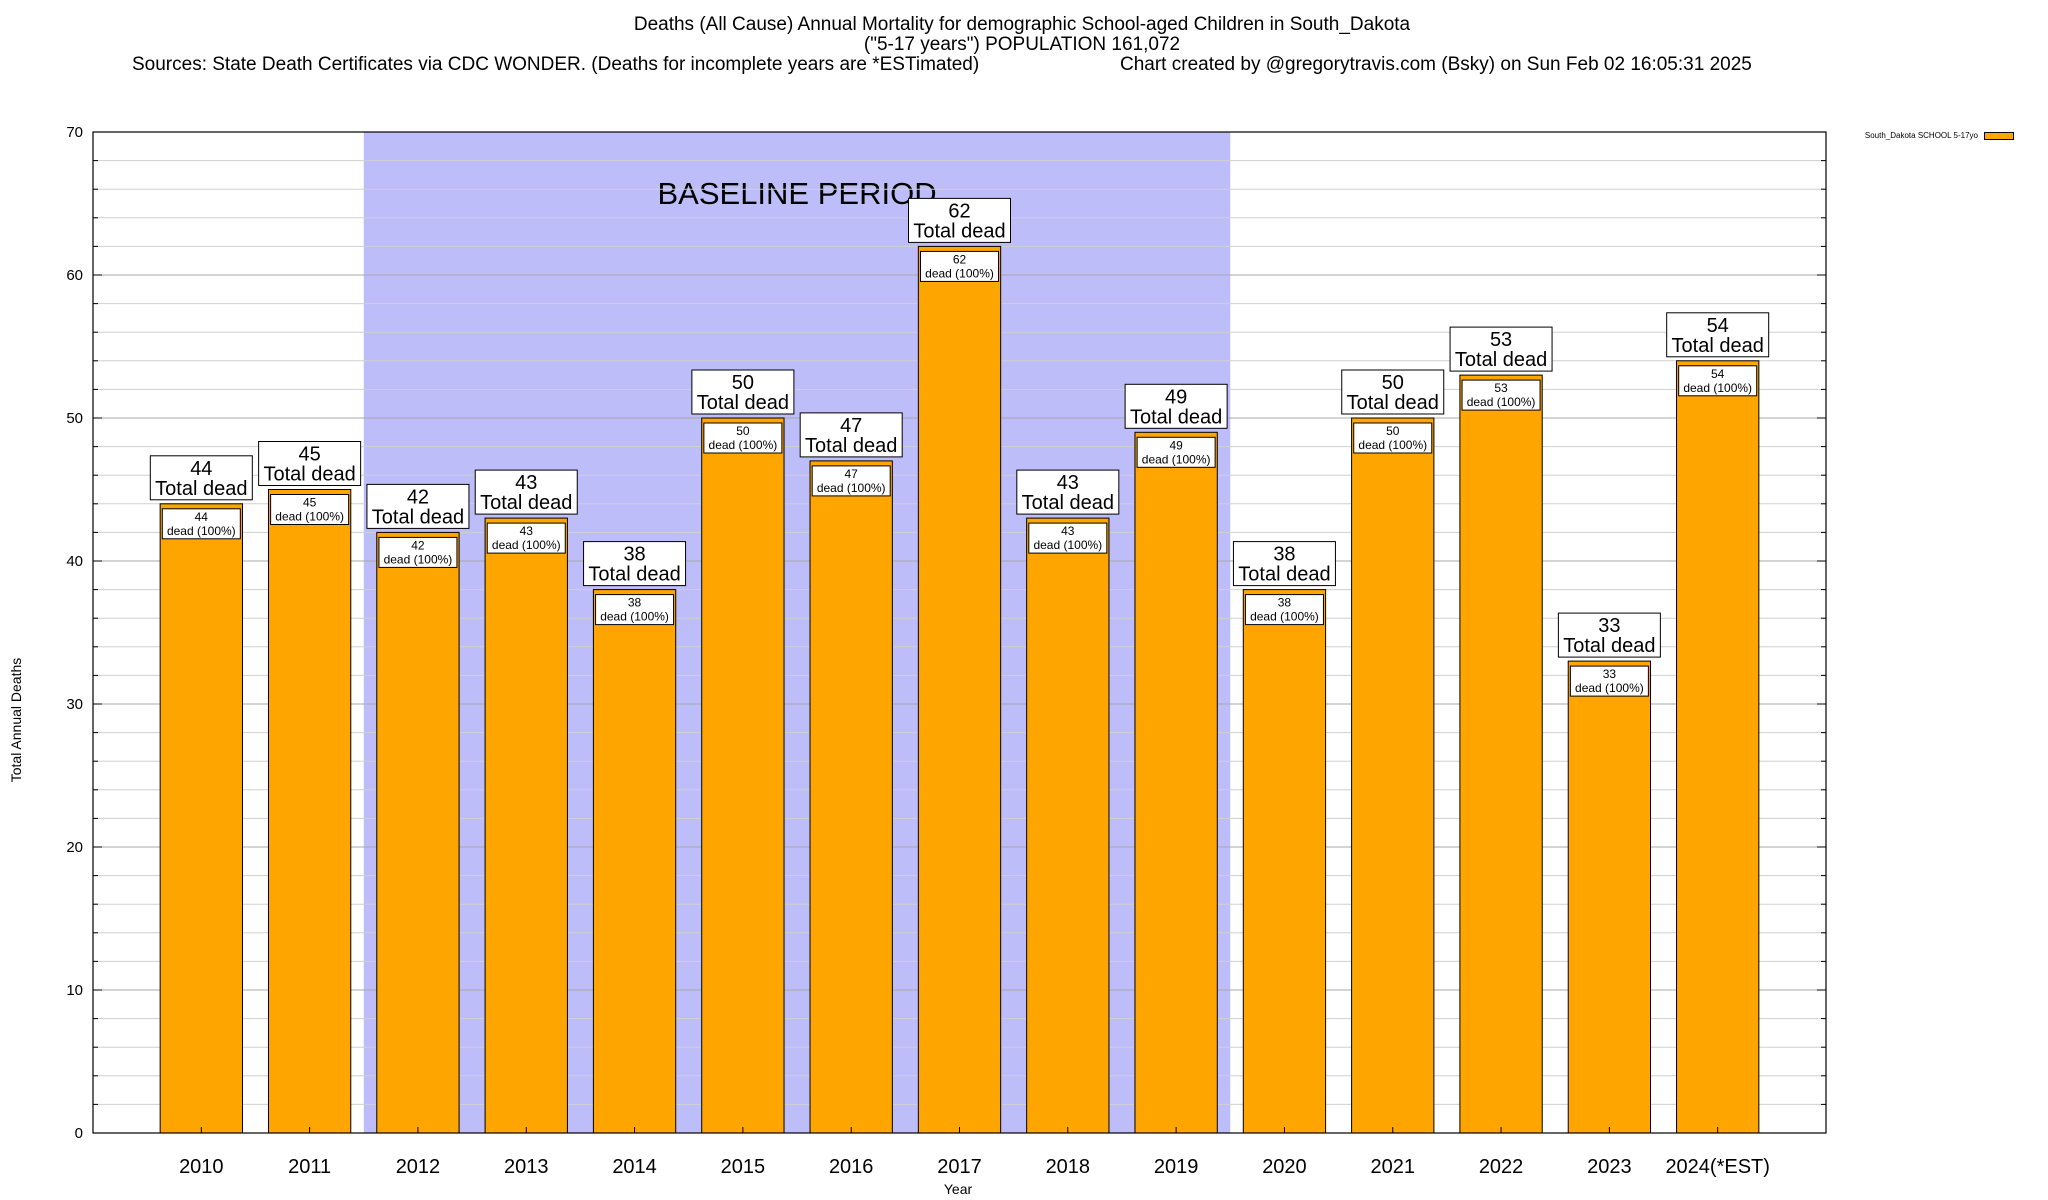  What do you see at coordinates (1609, 626) in the screenshot?
I see `total-value-label: 33` at bounding box center [1609, 626].